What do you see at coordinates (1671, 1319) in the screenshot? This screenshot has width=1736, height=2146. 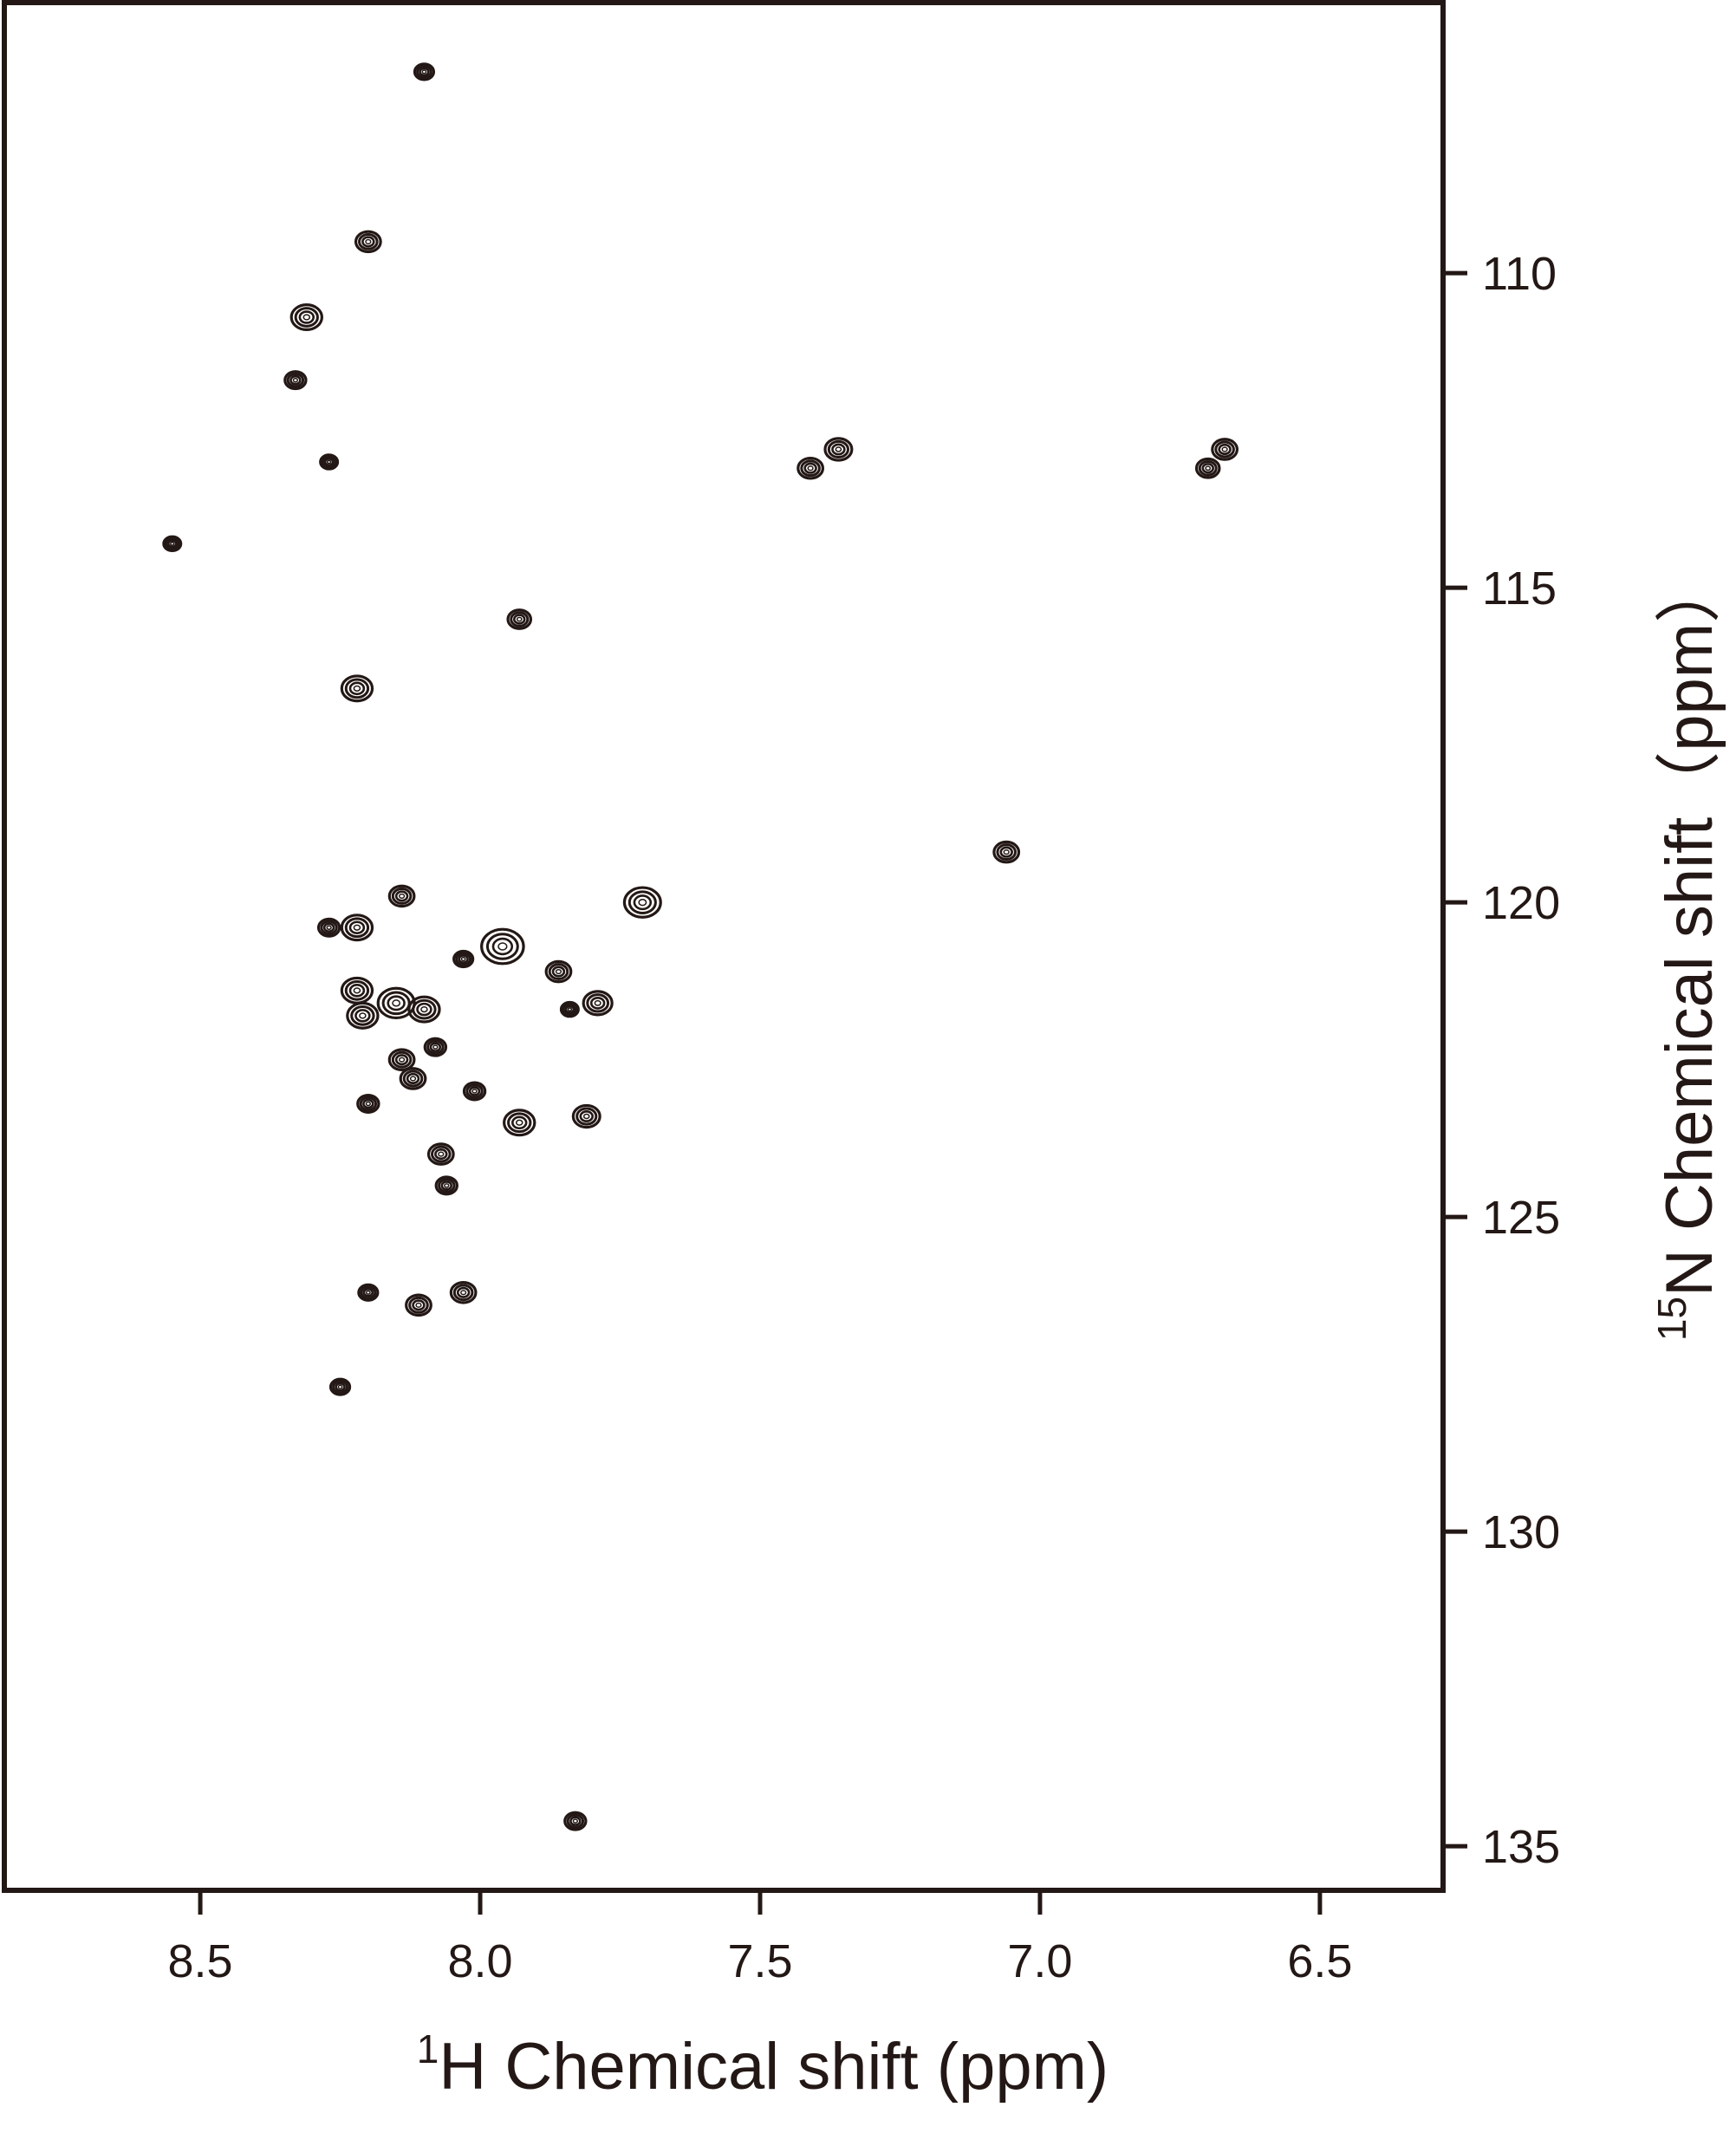 I see `y-axis-title-sup: 15` at bounding box center [1671, 1319].